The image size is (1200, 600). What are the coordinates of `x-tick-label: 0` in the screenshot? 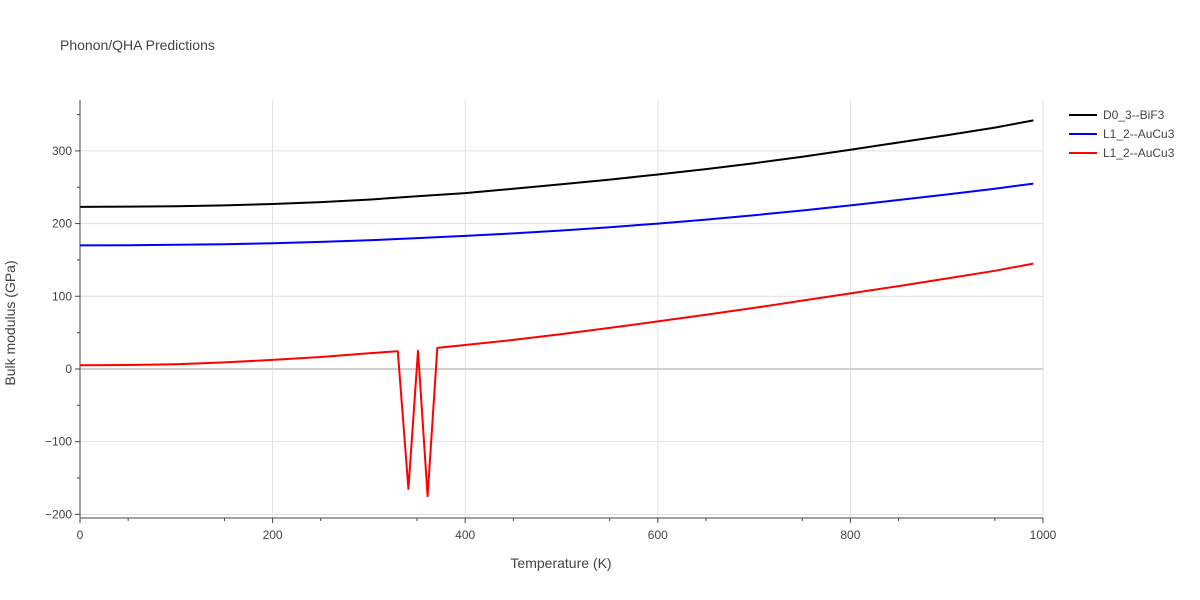 It's located at (80, 535).